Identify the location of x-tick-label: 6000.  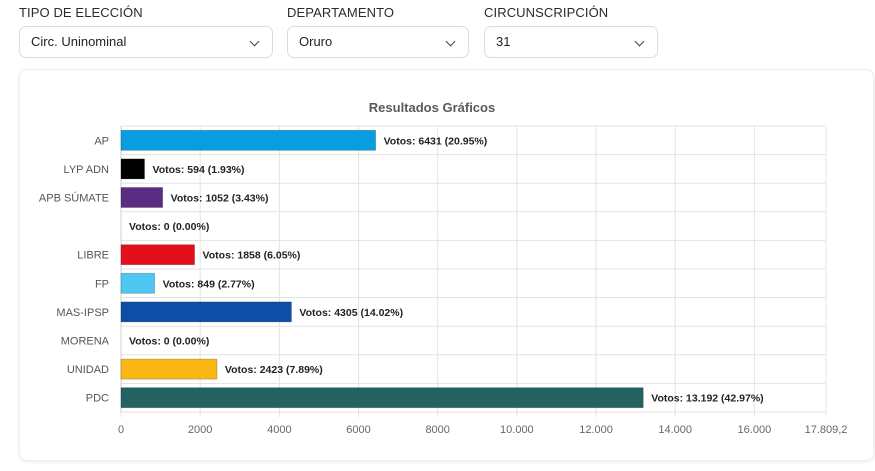
(358, 430).